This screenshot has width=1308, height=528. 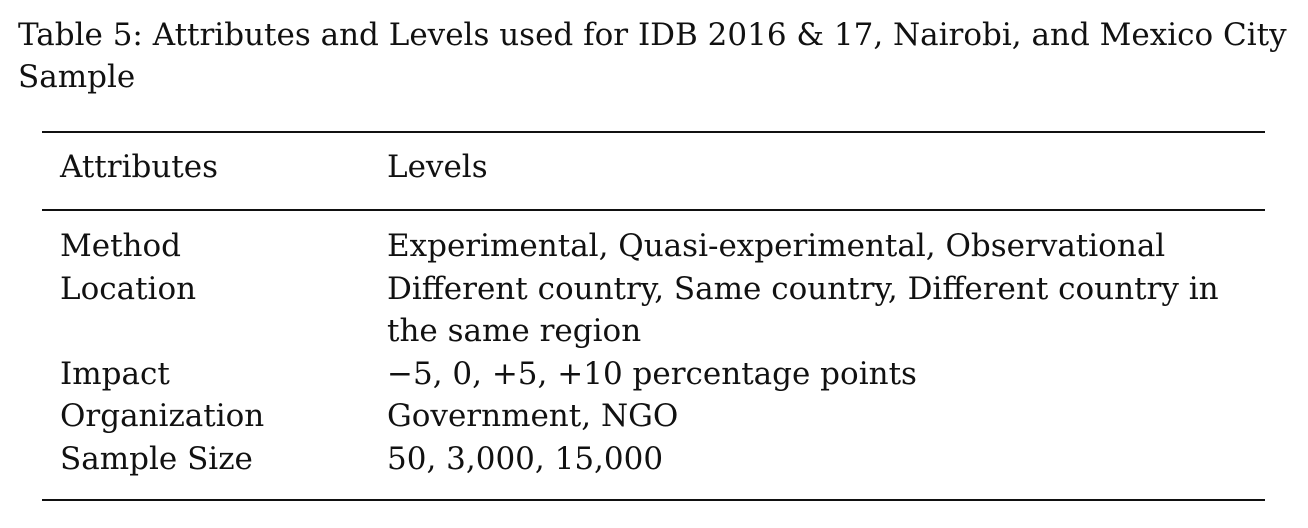 I want to click on row-organization-attribute: Organization, so click(x=162, y=416).